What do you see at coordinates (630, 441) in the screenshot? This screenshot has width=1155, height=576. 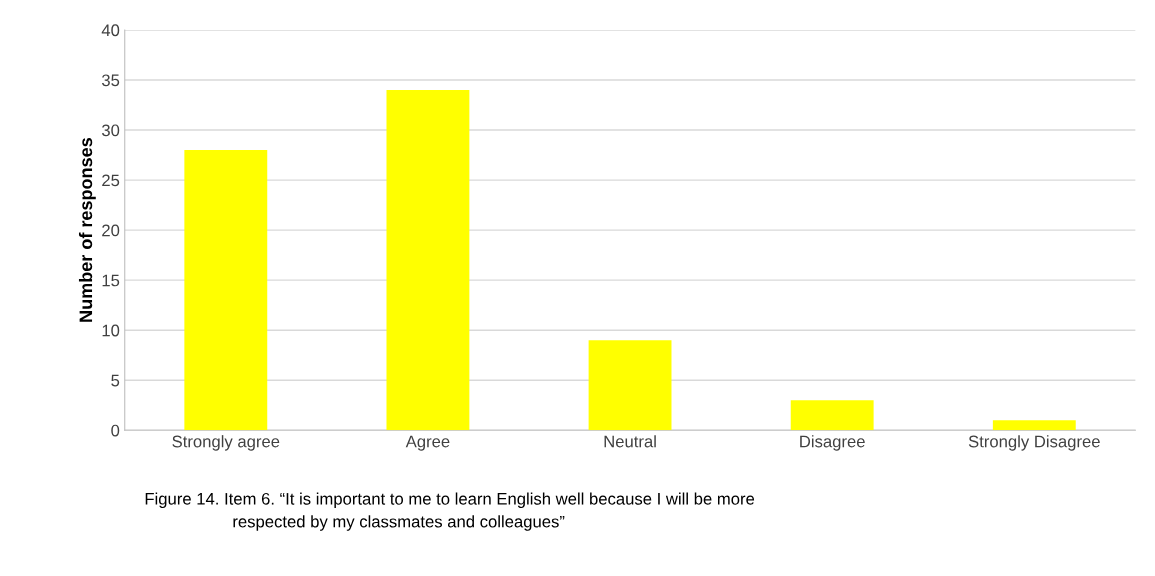 I see `x-tick-label: Neutral` at bounding box center [630, 441].